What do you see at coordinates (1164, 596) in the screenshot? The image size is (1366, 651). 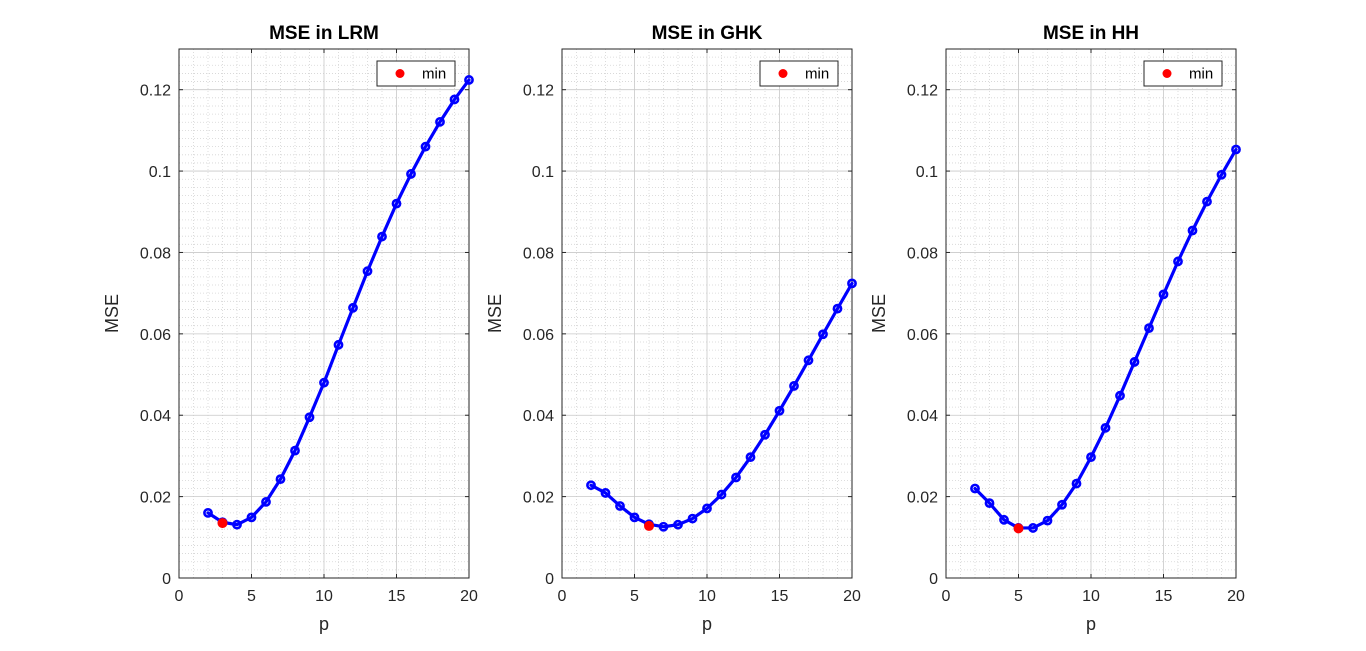 I see `x-tick-label: 15` at bounding box center [1164, 596].